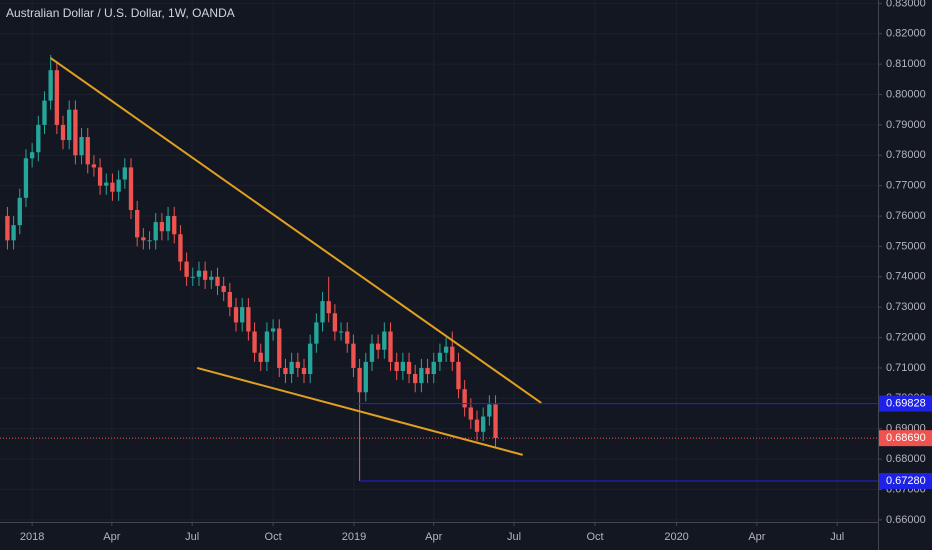 Image resolution: width=932 pixels, height=550 pixels. I want to click on y-tick-label: 0.83000, so click(906, 4).